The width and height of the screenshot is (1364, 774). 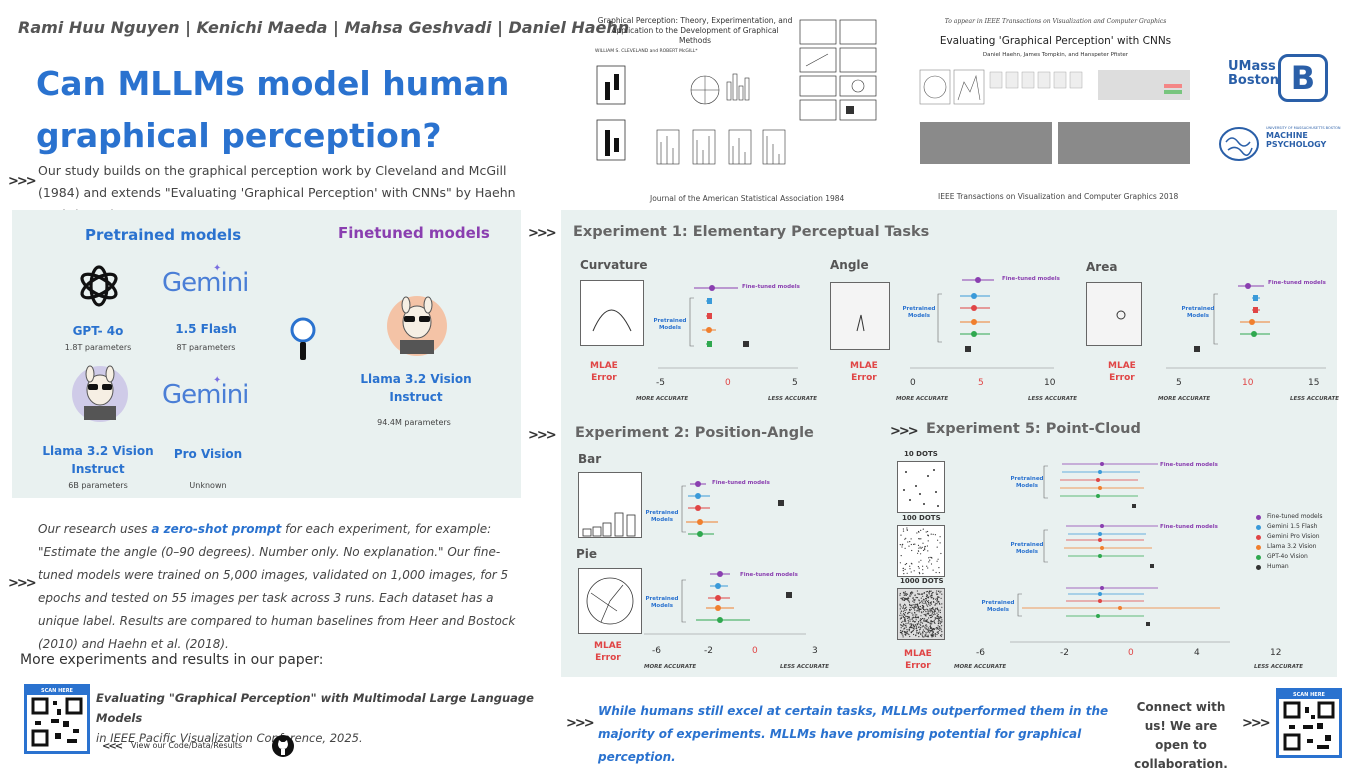 I want to click on bar-stimulus, so click(x=610, y=505).